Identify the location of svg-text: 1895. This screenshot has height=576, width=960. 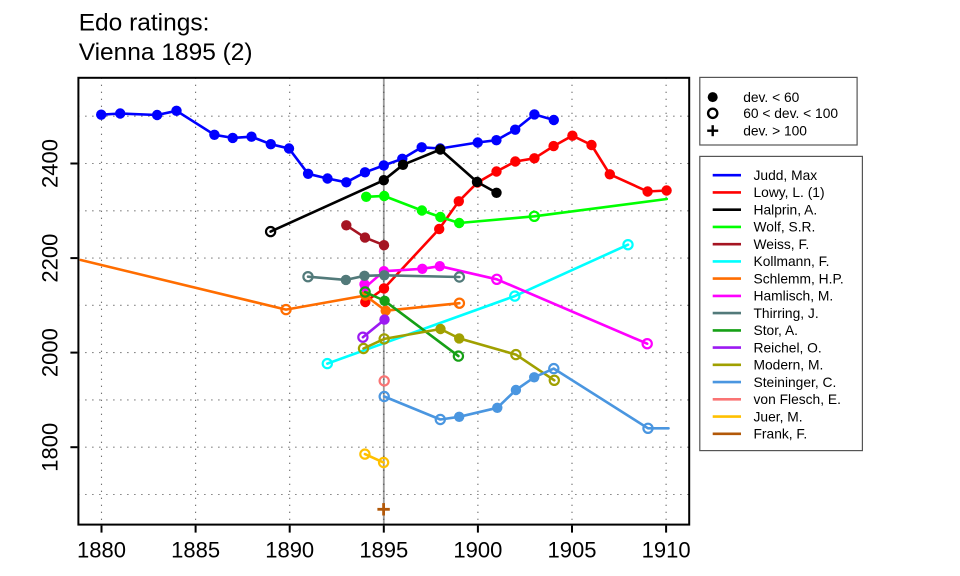
(383, 550).